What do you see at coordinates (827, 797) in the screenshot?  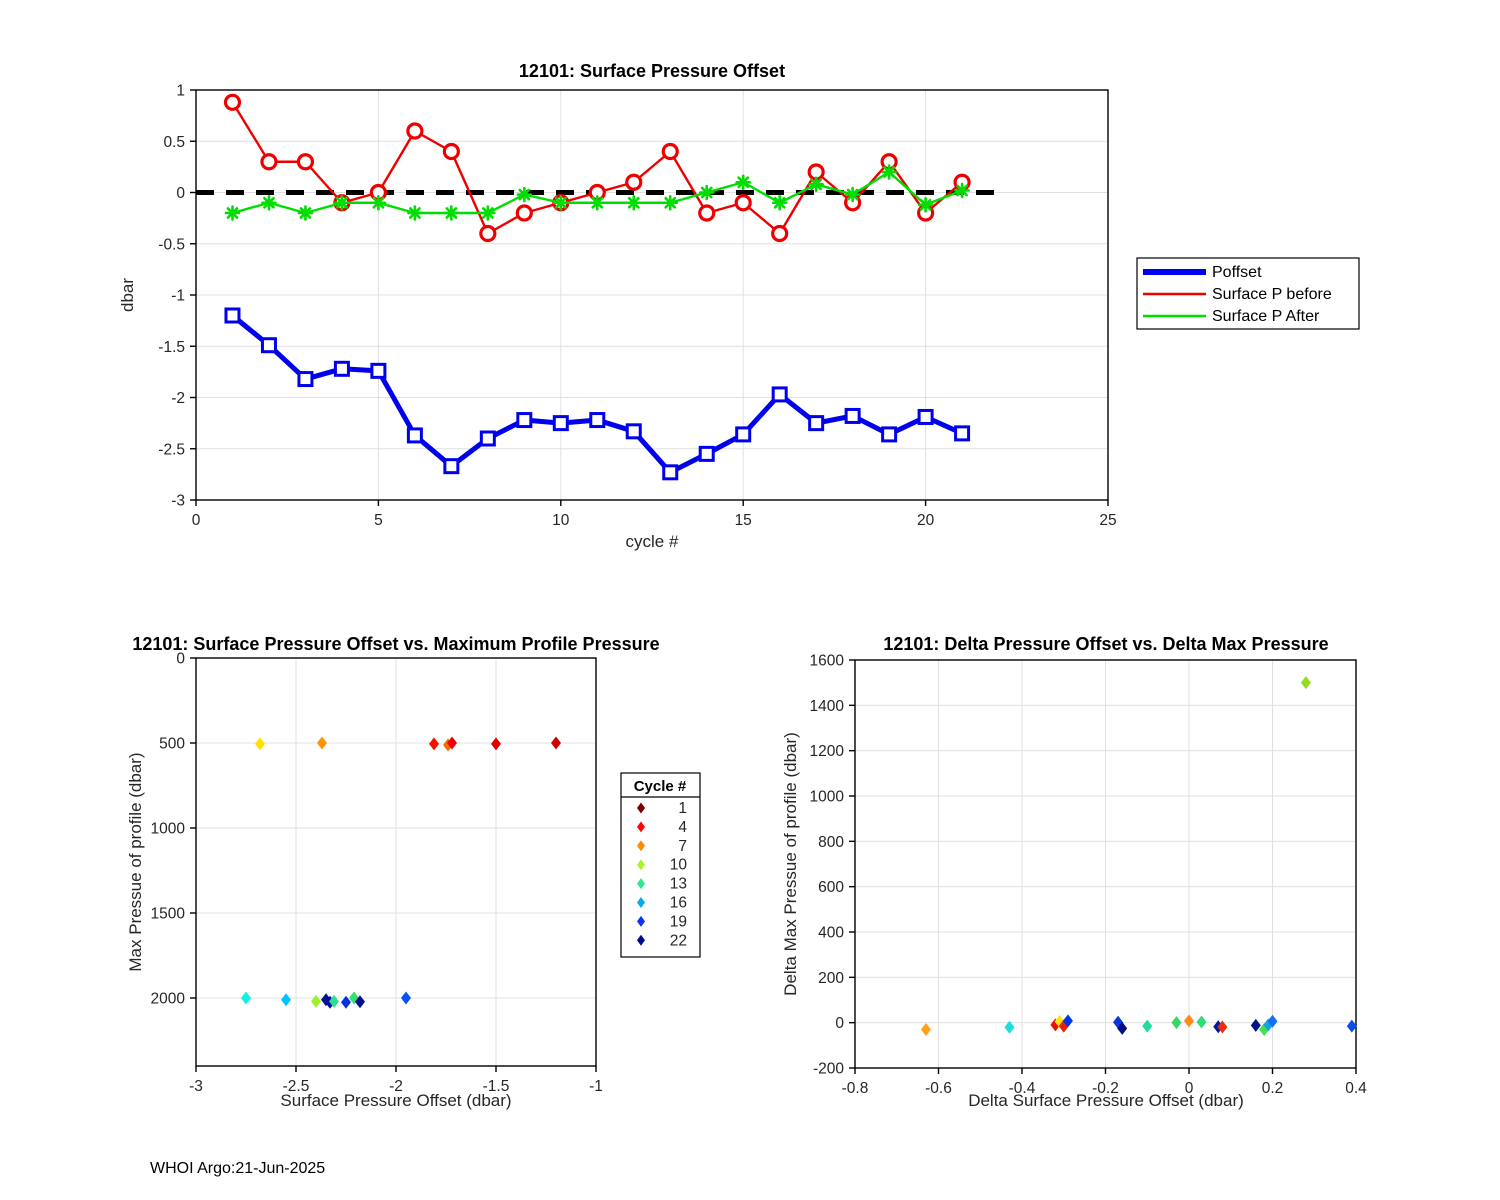 I see `tick-label-y: 1000` at bounding box center [827, 797].